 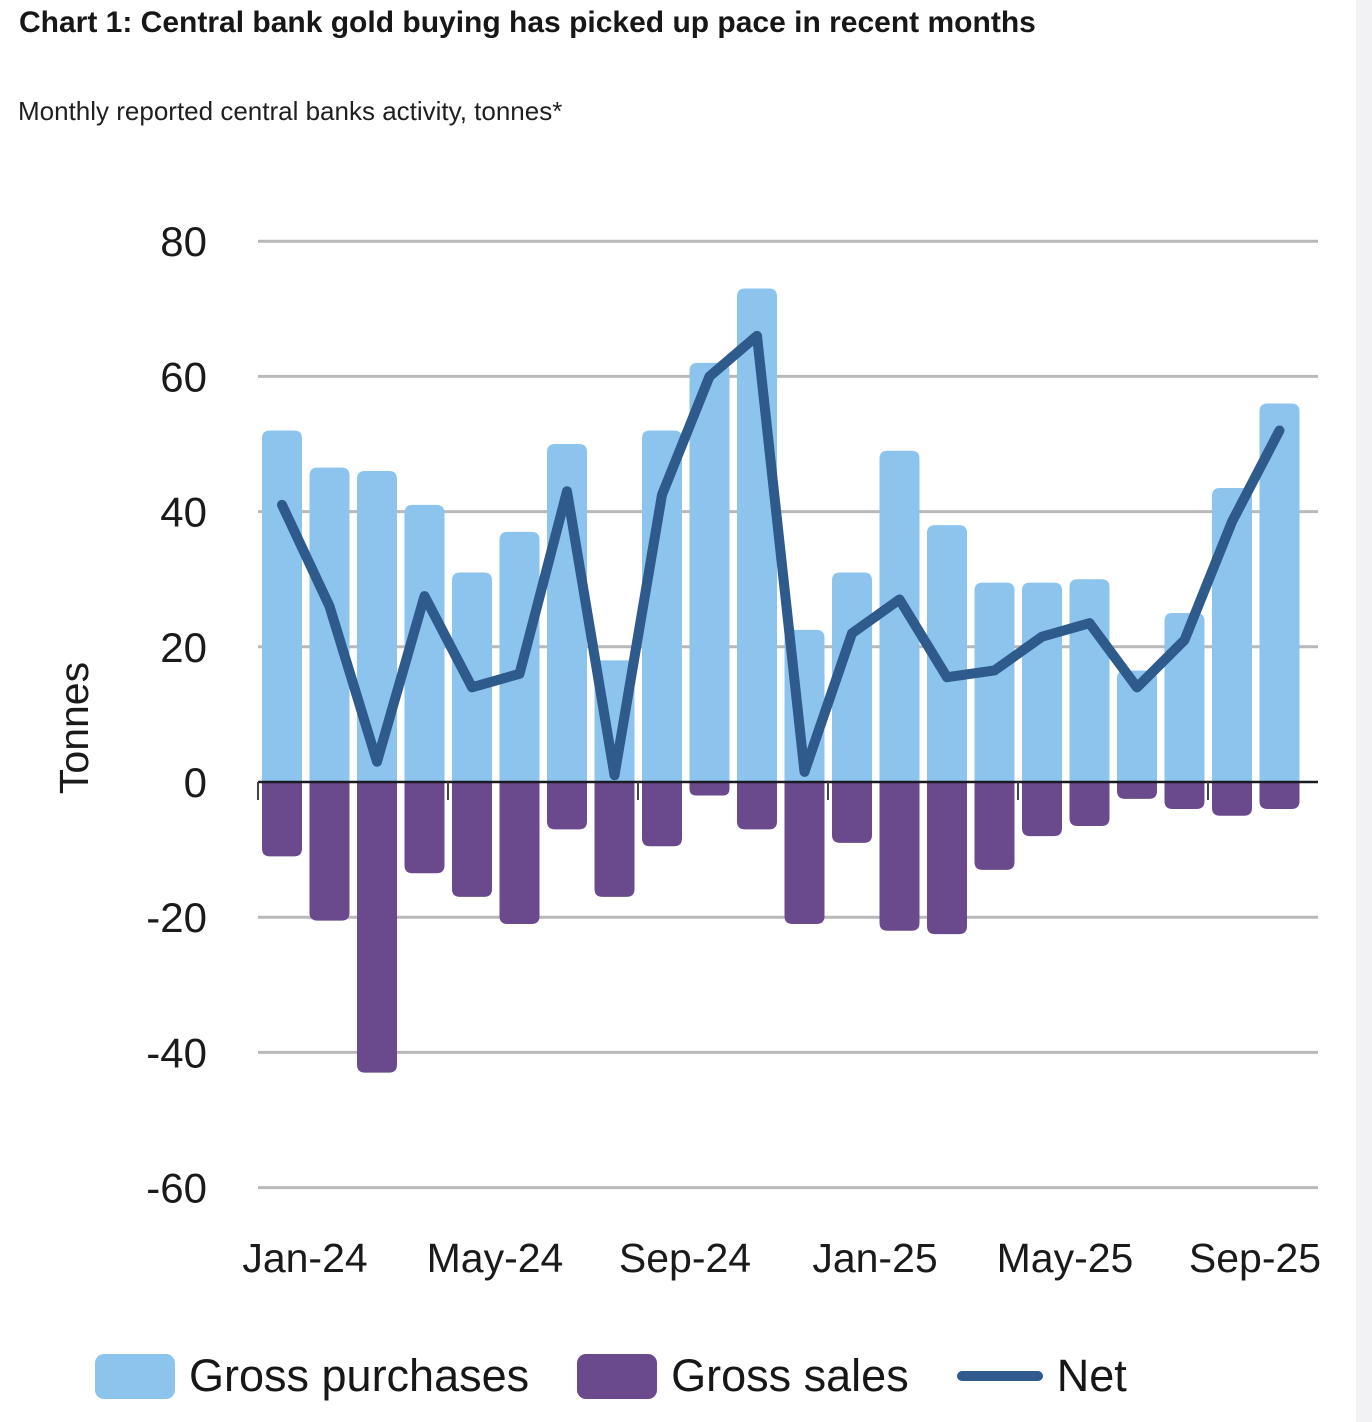 What do you see at coordinates (617, 1376) in the screenshot?
I see `gross-sales-swatch-icon` at bounding box center [617, 1376].